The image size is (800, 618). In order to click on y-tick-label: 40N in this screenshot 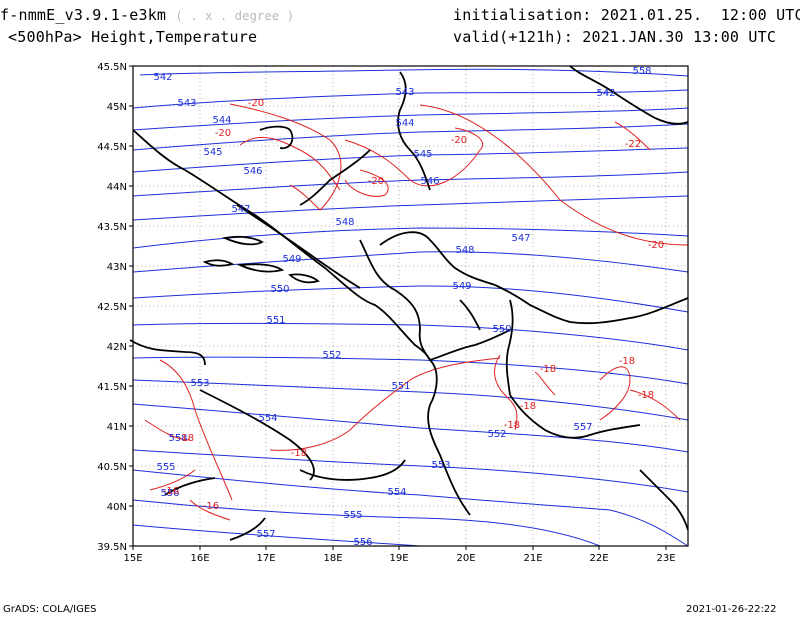, I will do `click(117, 507)`.